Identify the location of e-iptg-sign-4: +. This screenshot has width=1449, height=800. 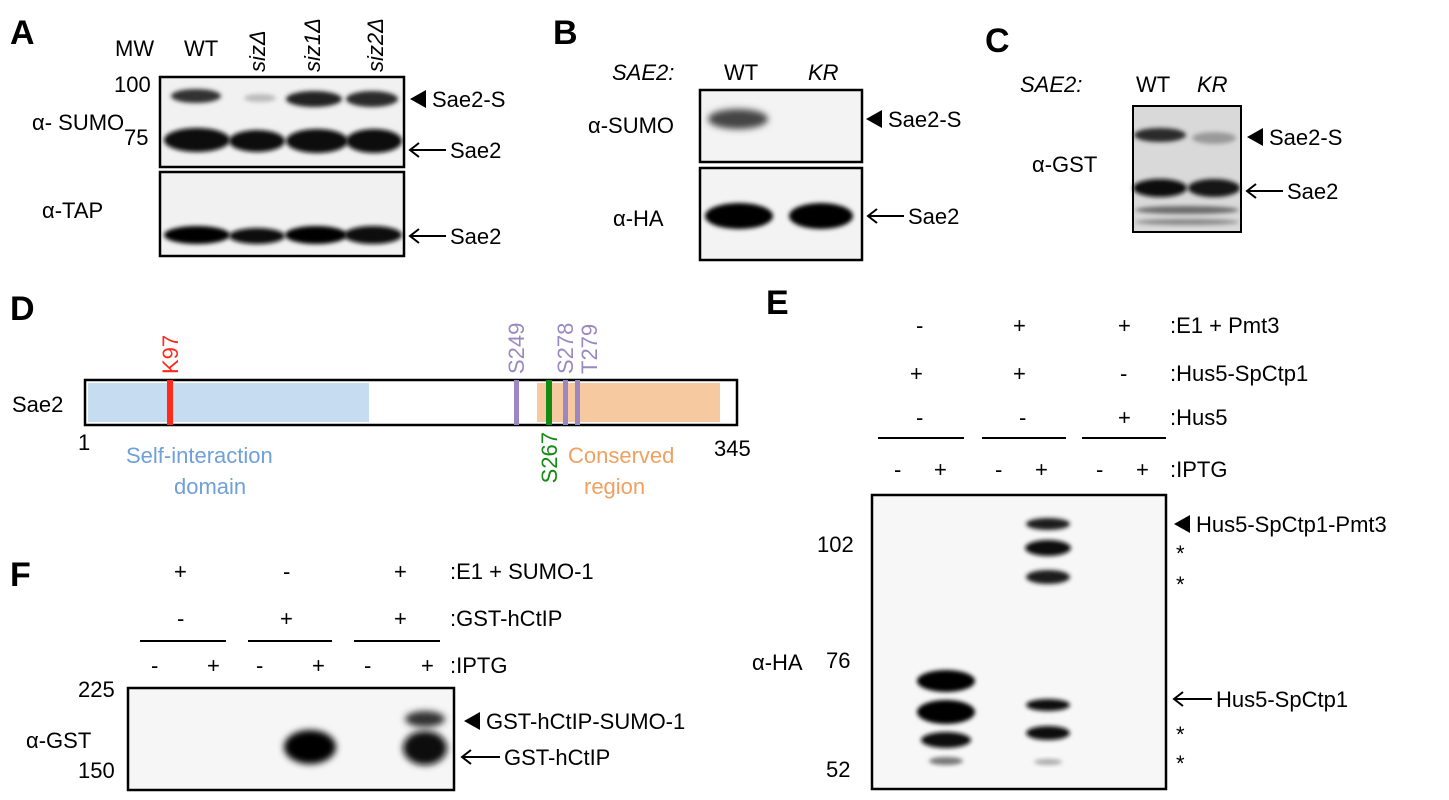
(1041, 469).